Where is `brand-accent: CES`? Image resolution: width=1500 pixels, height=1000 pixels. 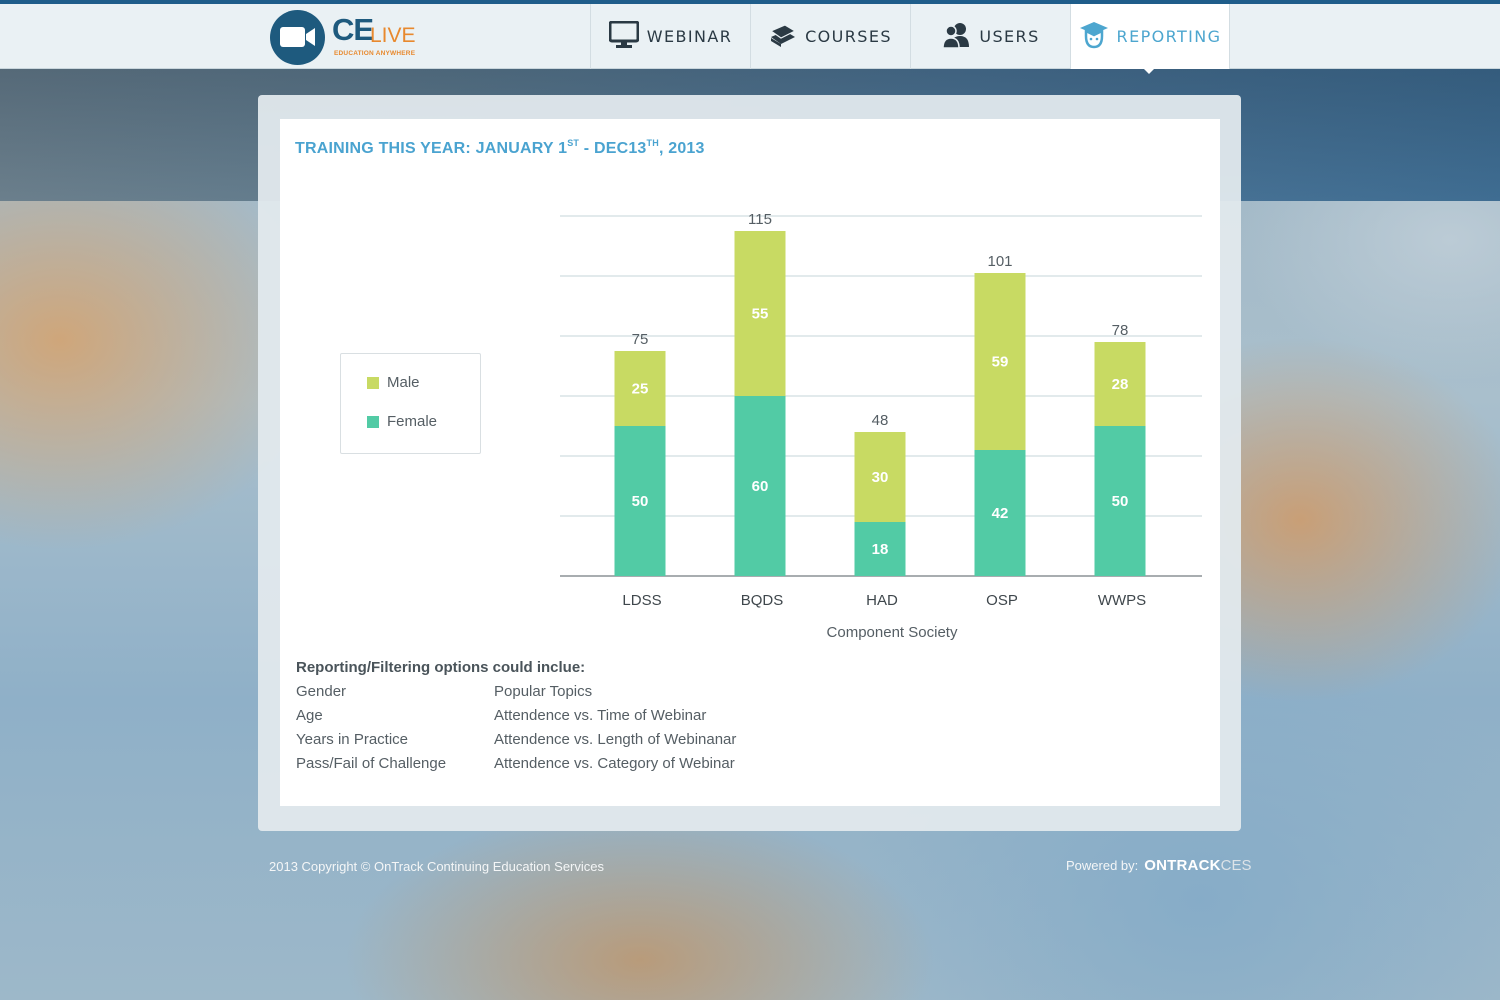 brand-accent: CES is located at coordinates (1236, 865).